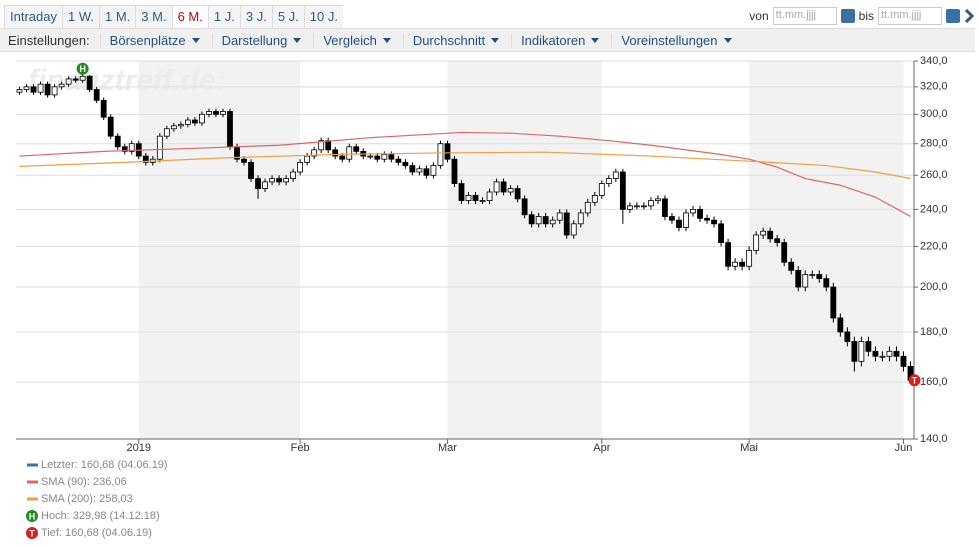 This screenshot has width=979, height=547. I want to click on menu-button: Börsenplätze, so click(155, 40).